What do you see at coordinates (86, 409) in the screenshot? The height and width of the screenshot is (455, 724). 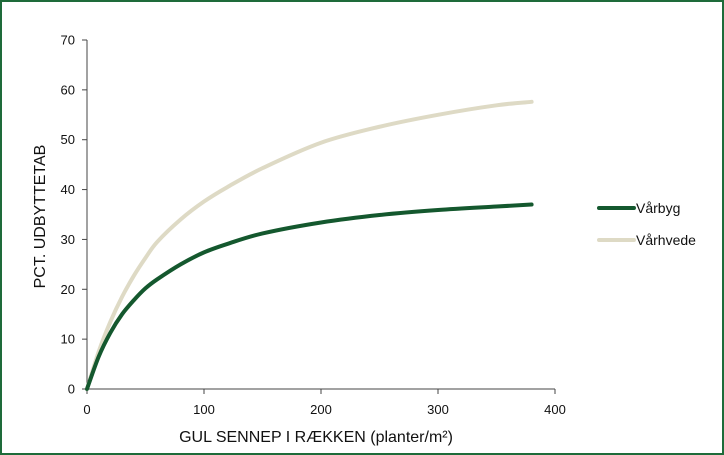 I see `x-tick-label: 0` at bounding box center [86, 409].